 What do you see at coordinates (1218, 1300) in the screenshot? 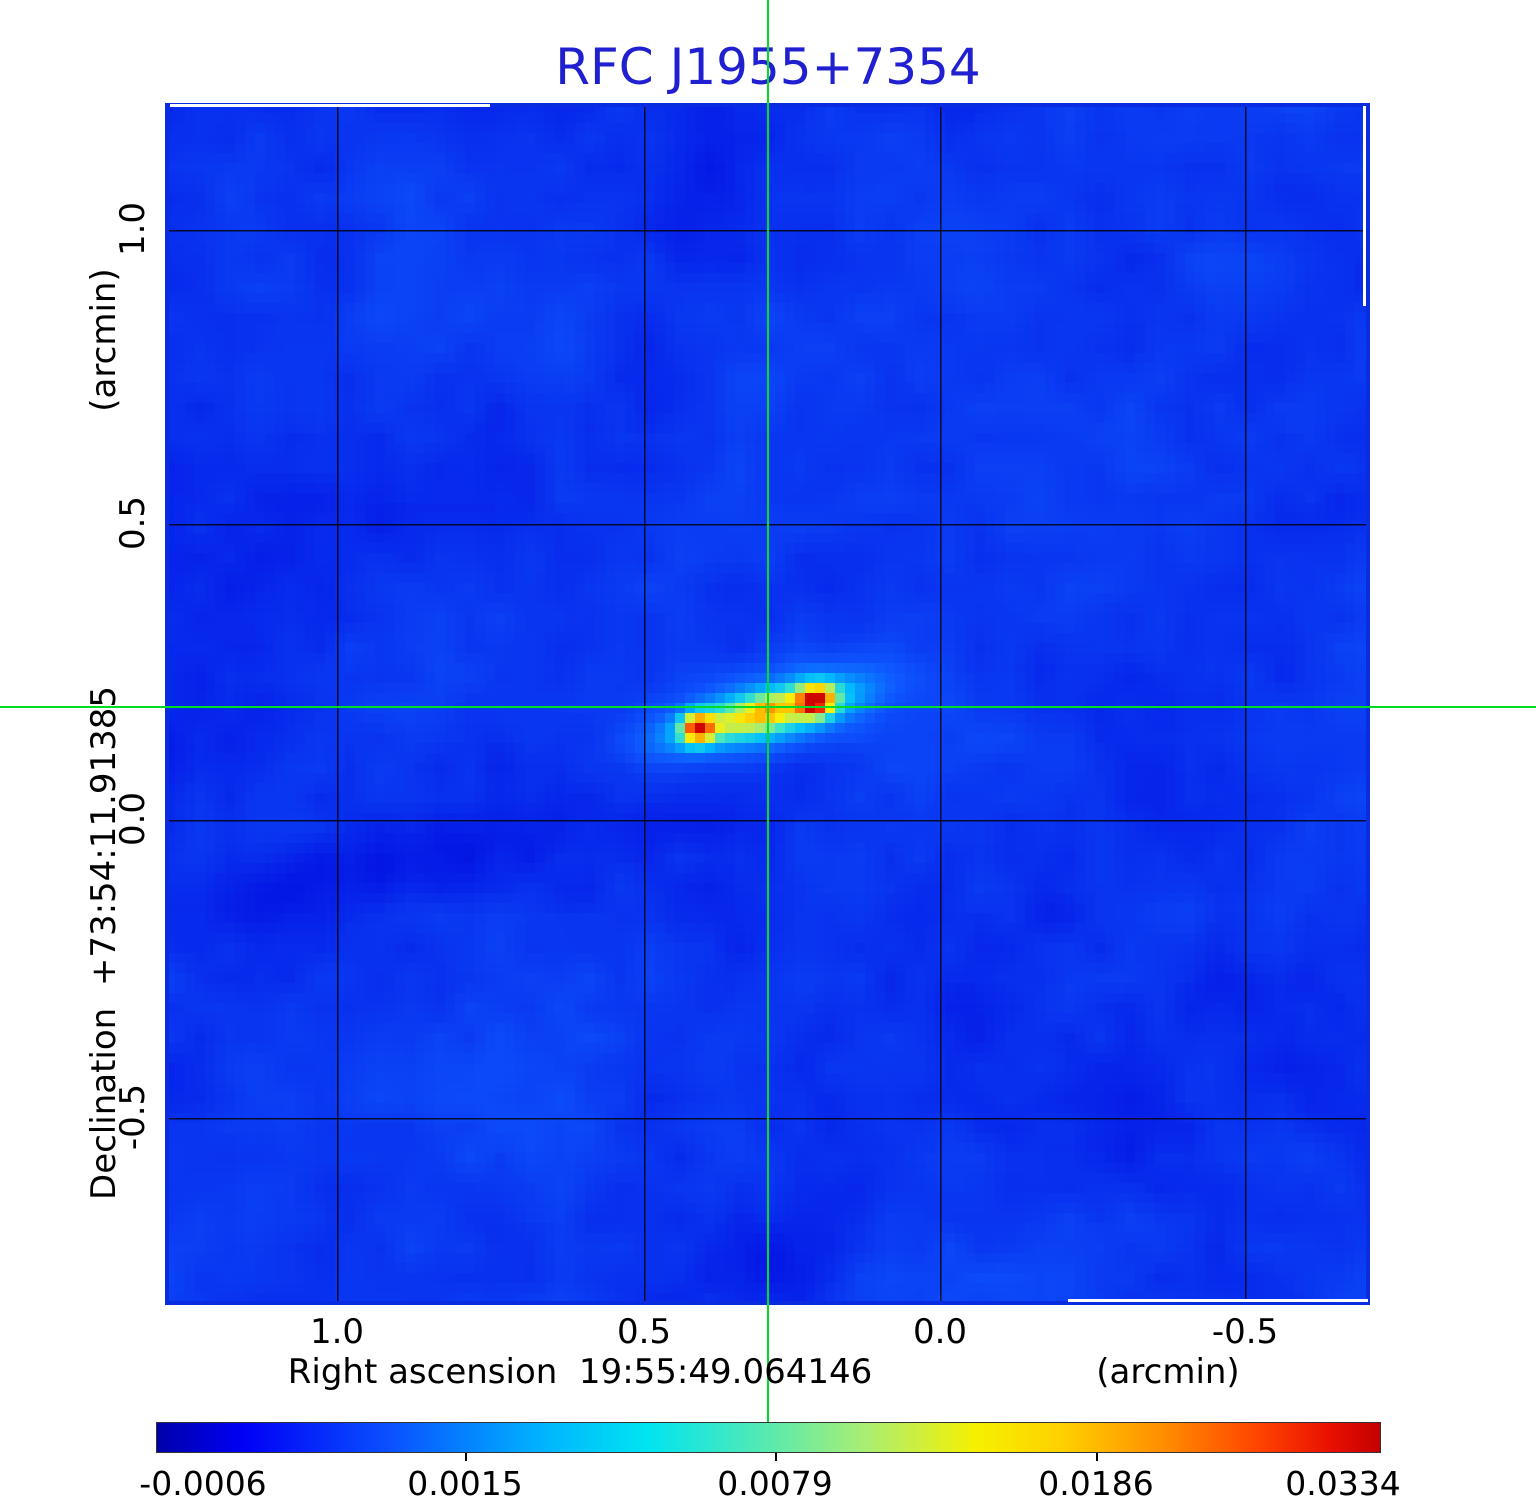
I see `map-edge-artifact-bottom` at bounding box center [1218, 1300].